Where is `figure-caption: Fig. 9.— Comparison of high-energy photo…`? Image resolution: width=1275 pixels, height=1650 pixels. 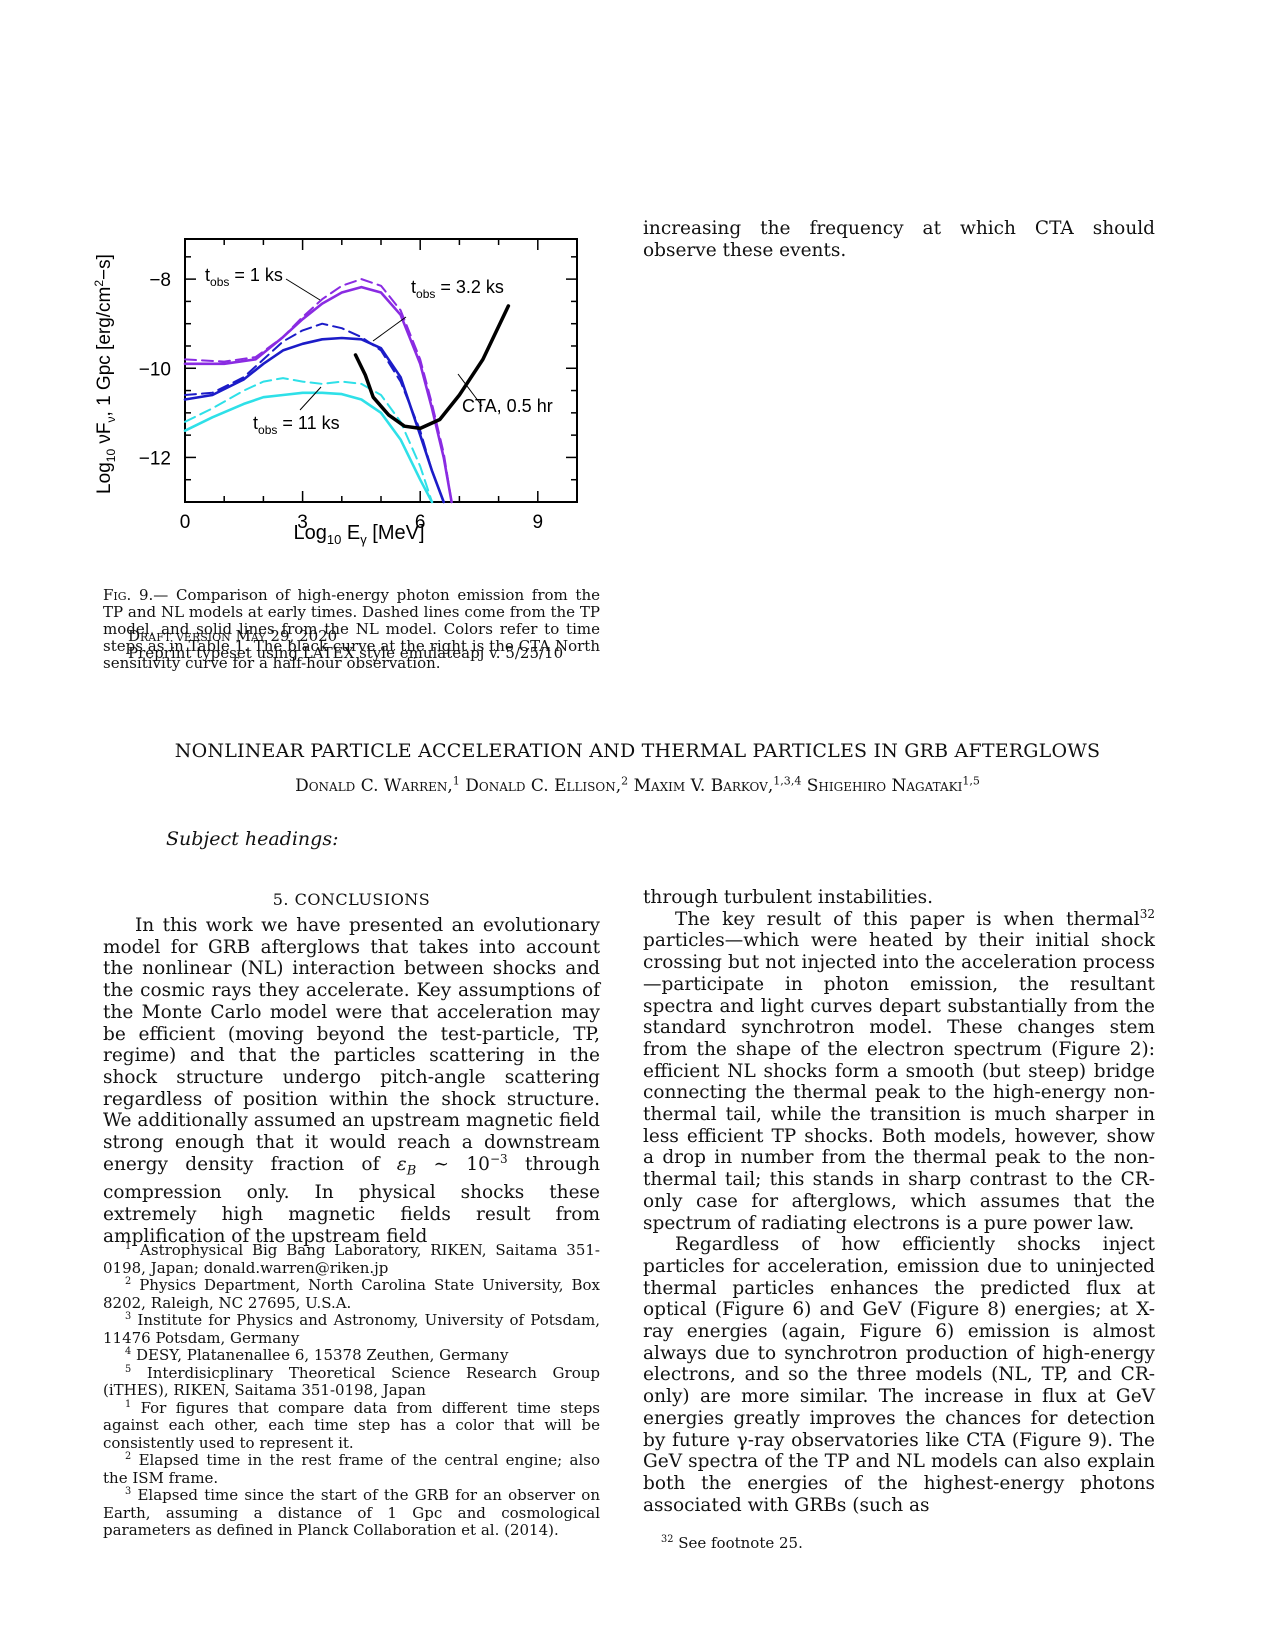
figure-caption: Fig. 9.— Comparison of high-energy photo… is located at coordinates (351, 629).